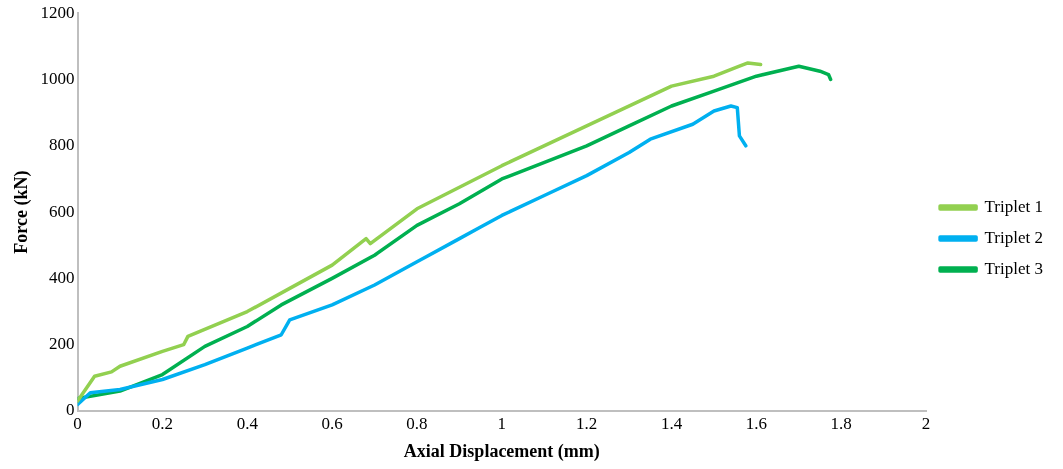  What do you see at coordinates (926, 423) in the screenshot?
I see `x-tick-label: 2` at bounding box center [926, 423].